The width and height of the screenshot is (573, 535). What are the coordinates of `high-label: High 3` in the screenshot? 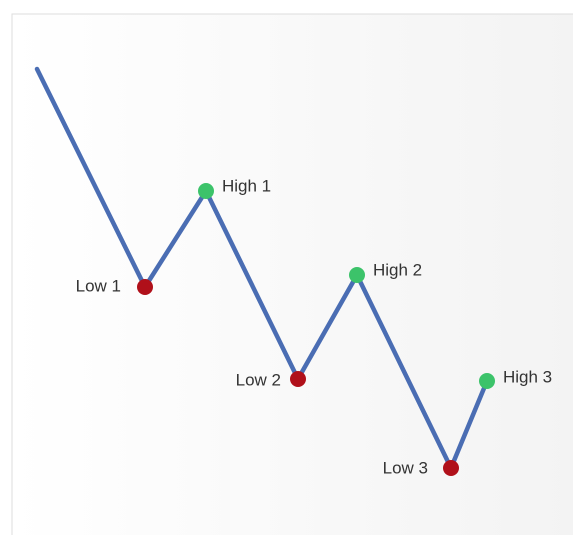 It's located at (527, 376).